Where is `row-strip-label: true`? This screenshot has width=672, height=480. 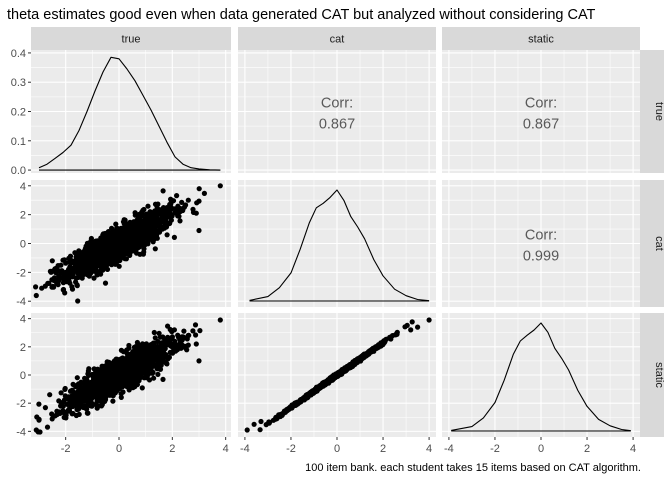
row-strip-label: true is located at coordinates (659, 111).